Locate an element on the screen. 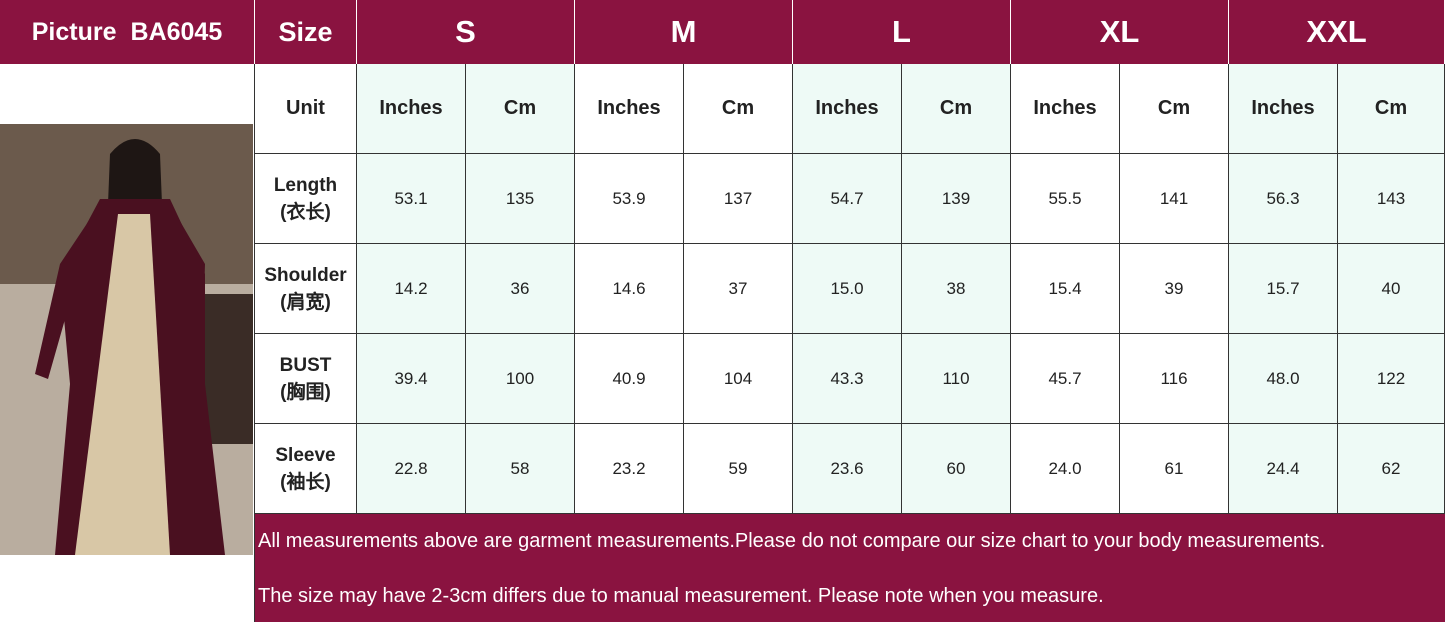 The image size is (1445, 622). size-name: M is located at coordinates (683, 31).